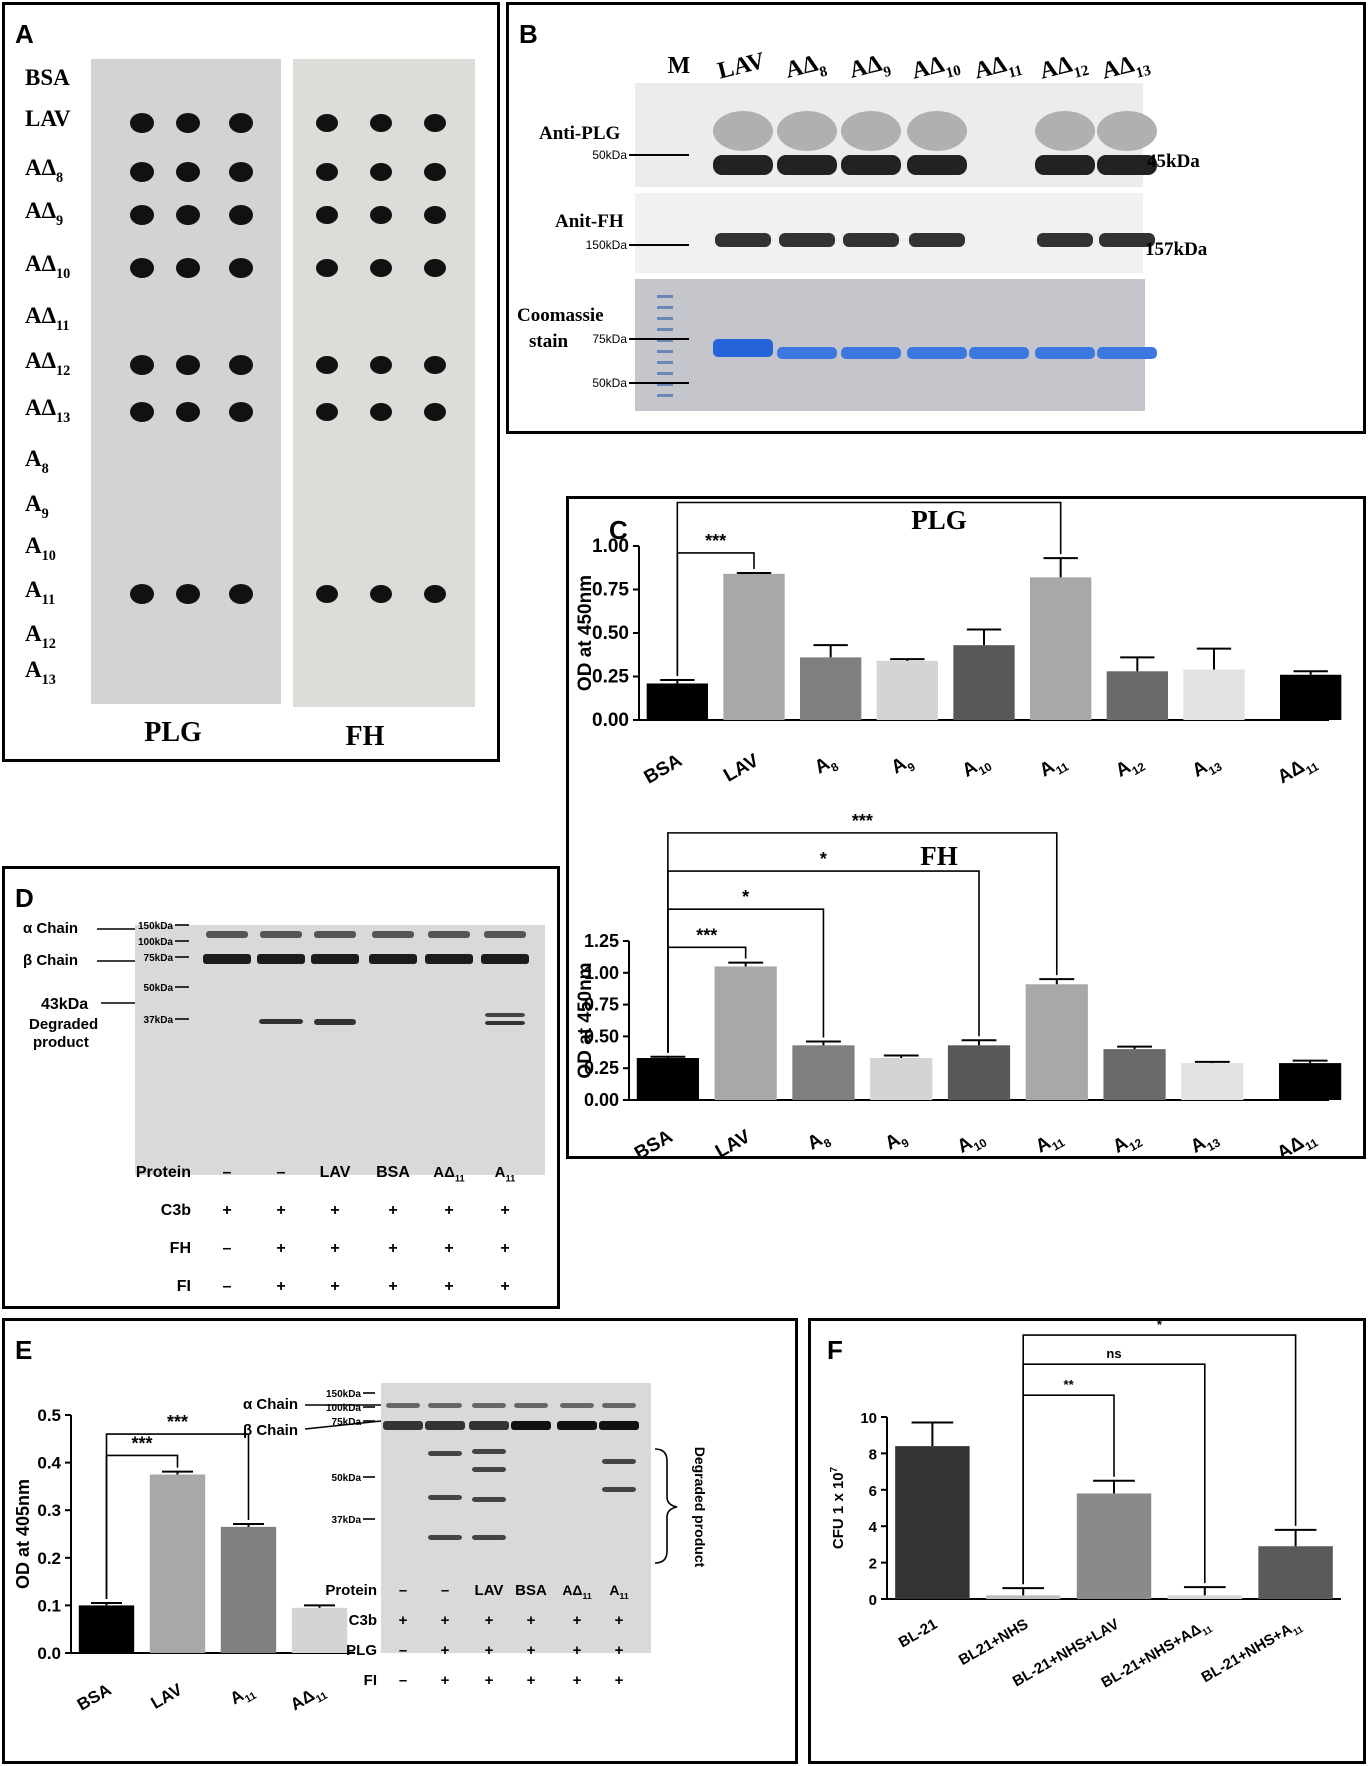 This screenshot has height=1766, width=1369. Describe the element at coordinates (1065, 353) in the screenshot. I see `band-coomassie` at that location.